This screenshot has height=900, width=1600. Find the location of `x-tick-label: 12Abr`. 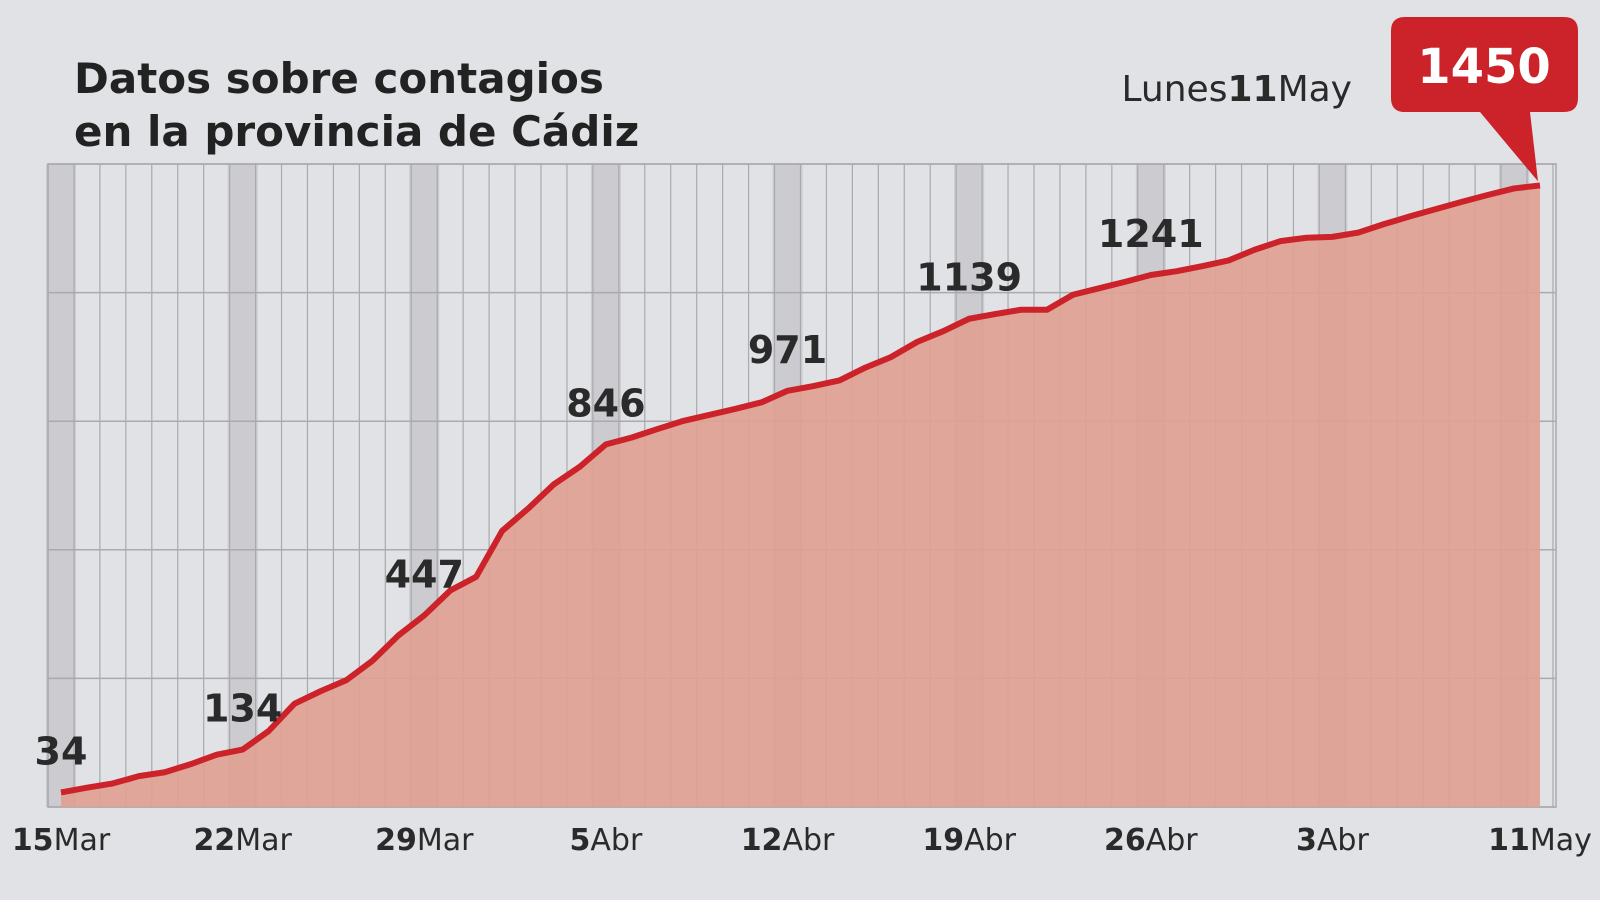

x-tick-label: 12Abr is located at coordinates (788, 840).